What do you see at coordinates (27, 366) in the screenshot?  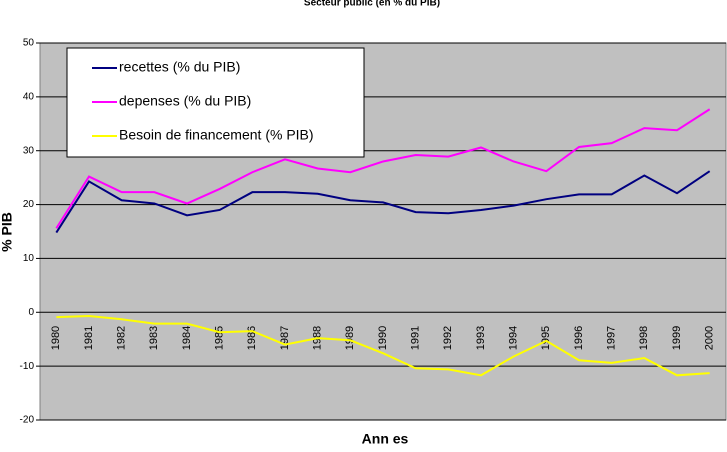 I see `y-tick-label: -10` at bounding box center [27, 366].